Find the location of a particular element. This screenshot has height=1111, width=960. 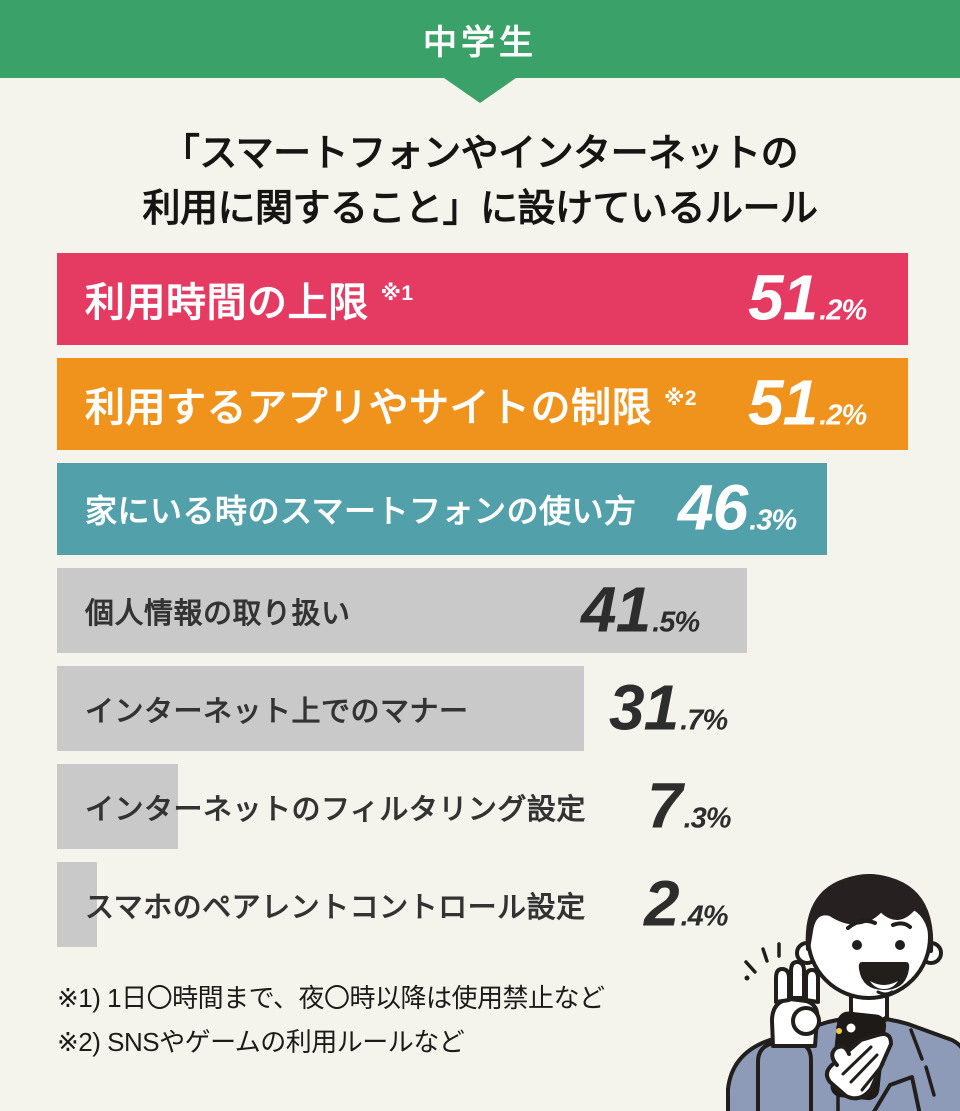

header-pointer-triangle is located at coordinates (480, 90).